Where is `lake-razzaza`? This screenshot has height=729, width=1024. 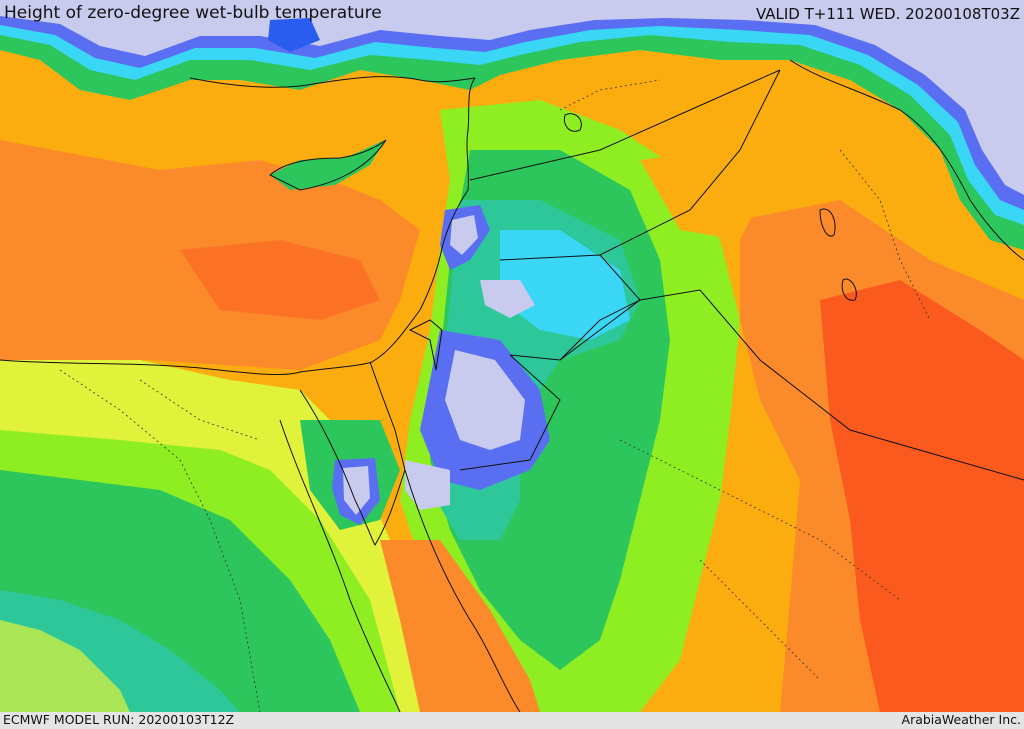 lake-razzaza is located at coordinates (849, 289).